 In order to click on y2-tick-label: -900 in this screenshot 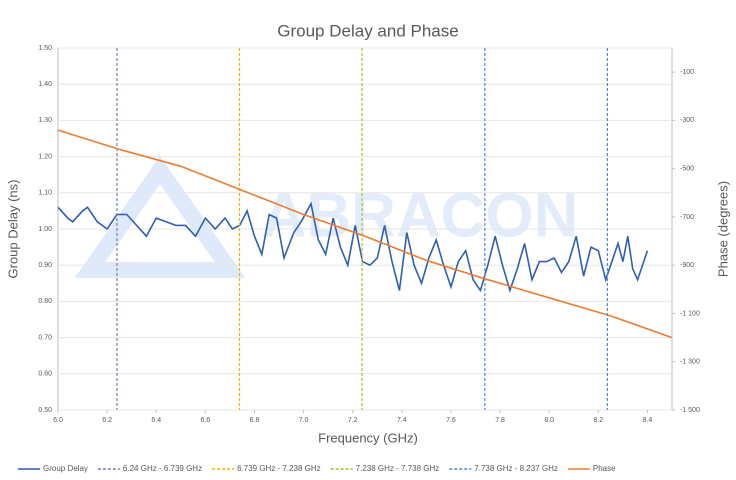, I will do `click(687, 265)`.